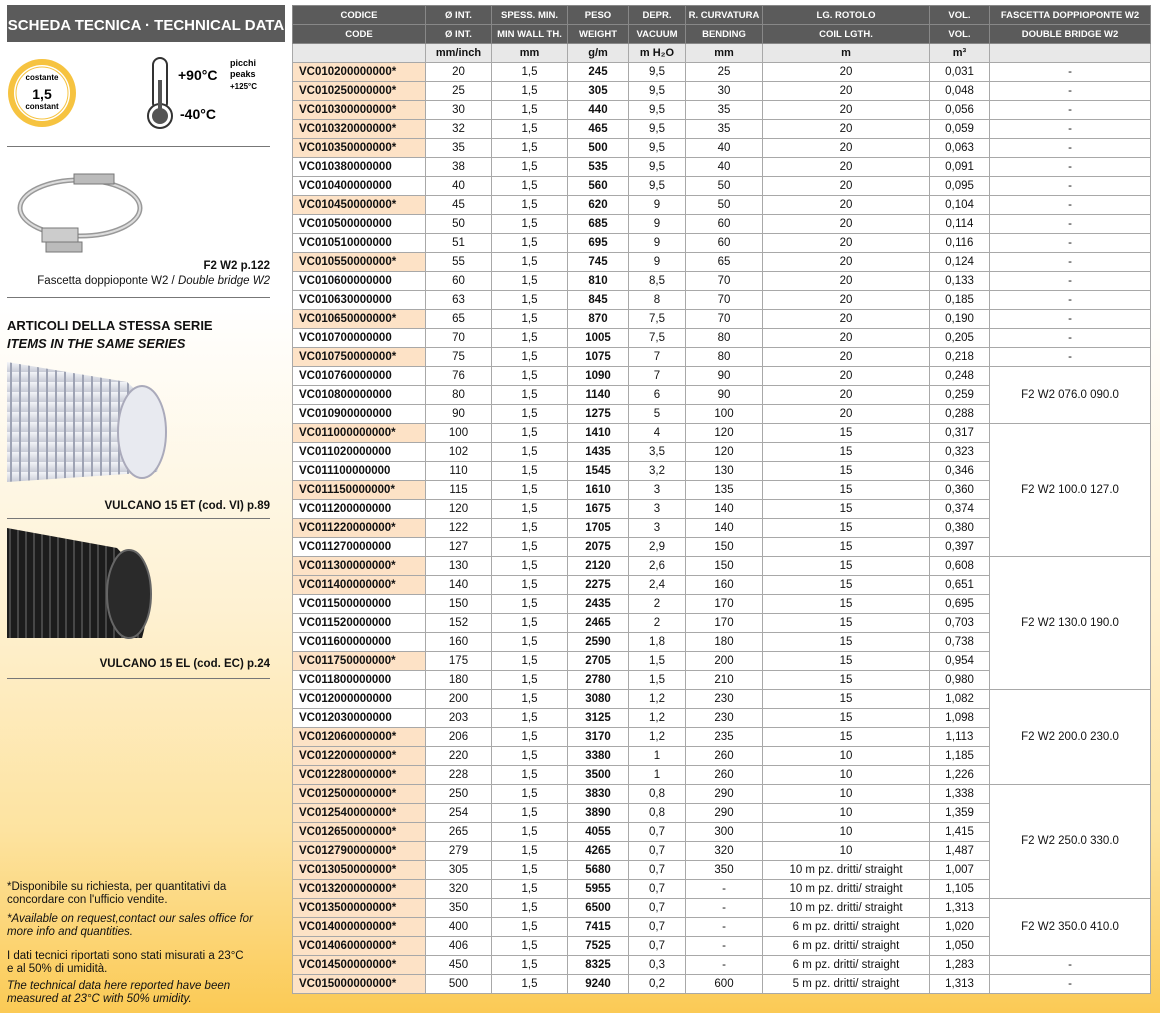 The image size is (1160, 1013). Describe the element at coordinates (959, 452) in the screenshot. I see `table-cell: 0,323` at that location.